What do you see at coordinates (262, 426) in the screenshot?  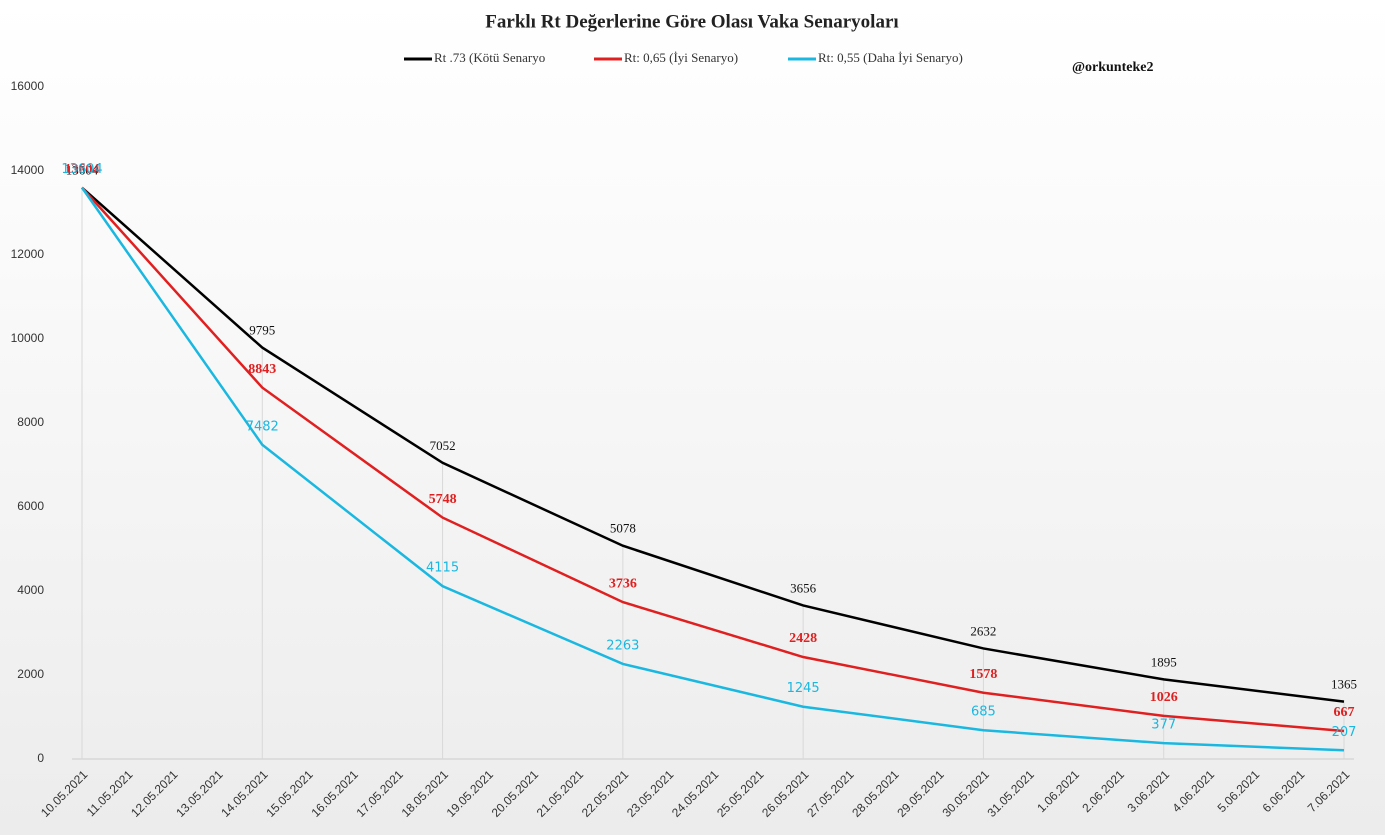 I see `data-label: 7482` at bounding box center [262, 426].